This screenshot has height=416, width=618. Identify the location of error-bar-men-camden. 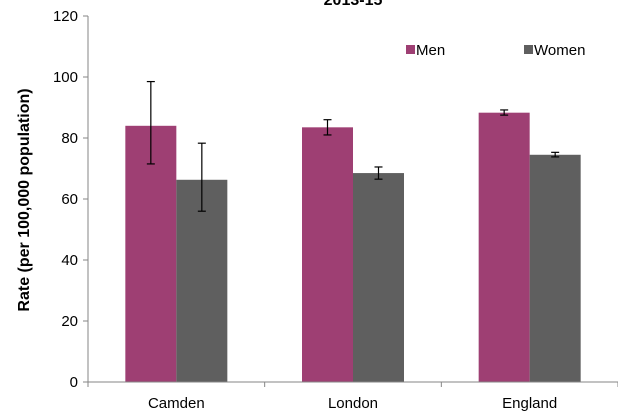
(150, 122).